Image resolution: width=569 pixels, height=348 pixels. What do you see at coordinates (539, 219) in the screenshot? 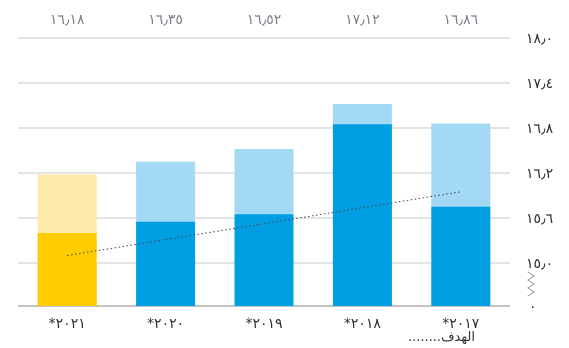
I see `y-tick-label-4: ١٥٫٦` at bounding box center [539, 219].